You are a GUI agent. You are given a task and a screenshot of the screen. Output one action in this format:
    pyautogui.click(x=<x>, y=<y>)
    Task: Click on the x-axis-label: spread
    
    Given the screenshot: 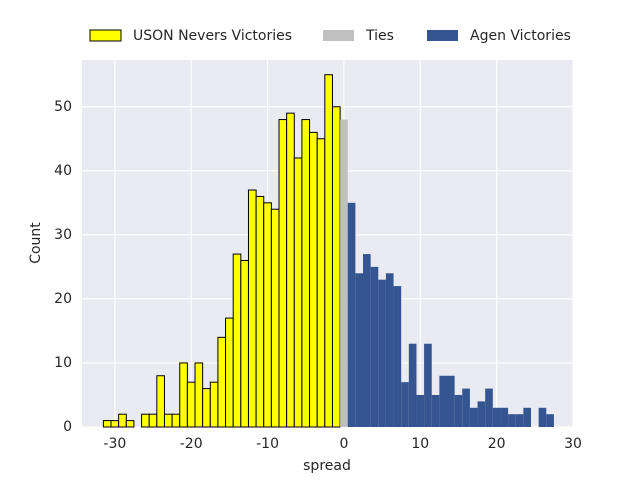 What is the action you would take?
    pyautogui.click(x=327, y=466)
    